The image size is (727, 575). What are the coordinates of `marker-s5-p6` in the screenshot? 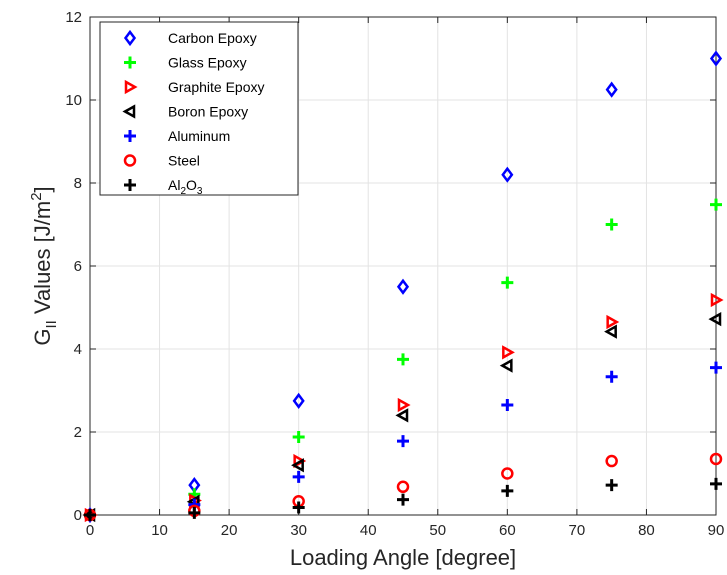 It's located at (716, 459).